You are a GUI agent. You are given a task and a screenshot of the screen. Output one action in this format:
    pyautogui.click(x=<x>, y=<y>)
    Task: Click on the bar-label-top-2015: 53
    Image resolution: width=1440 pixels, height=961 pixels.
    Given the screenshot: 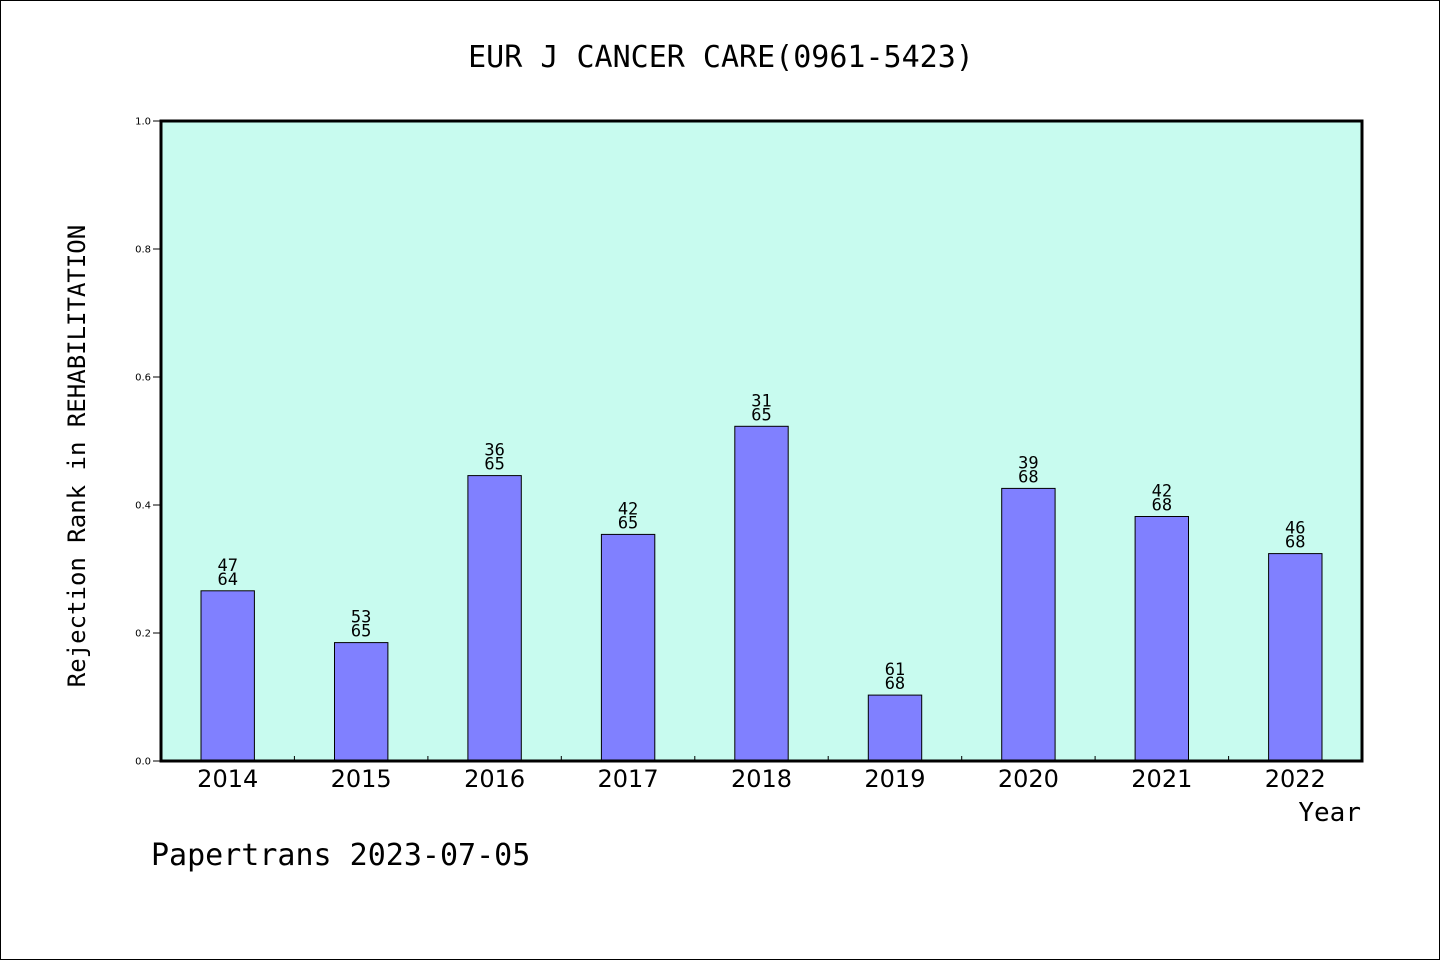 What is the action you would take?
    pyautogui.click(x=361, y=618)
    